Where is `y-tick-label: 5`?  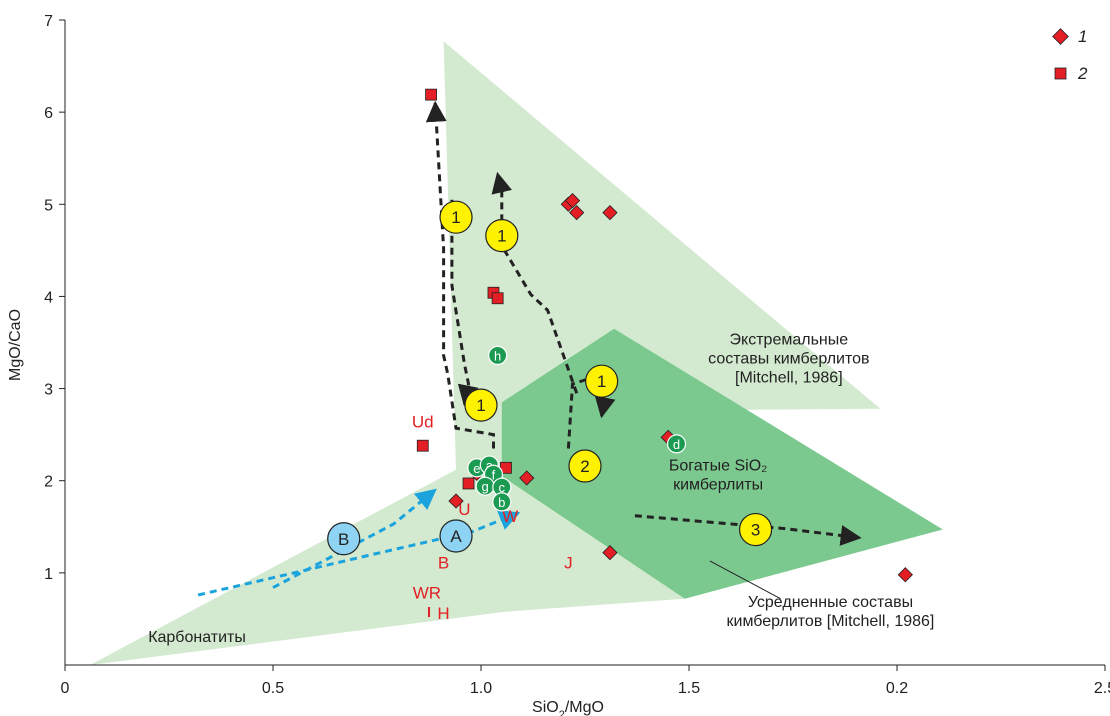
y-tick-label: 5 is located at coordinates (48, 205).